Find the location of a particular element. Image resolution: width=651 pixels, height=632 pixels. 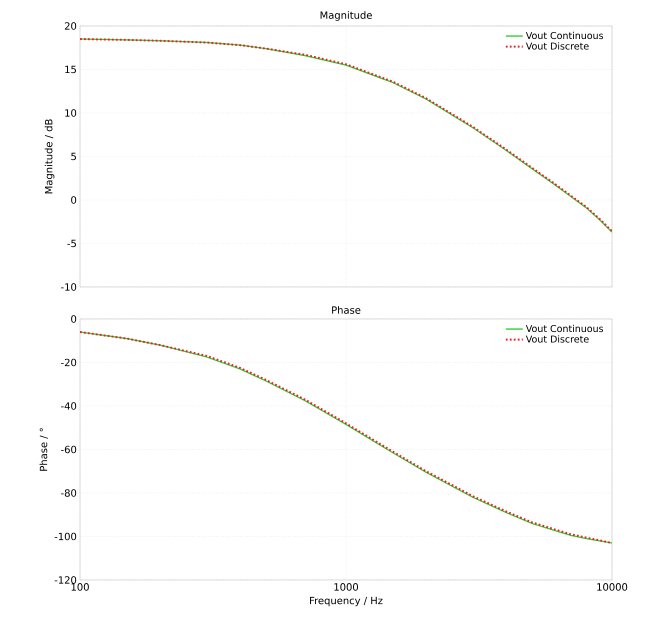

y-tick-label: 20 is located at coordinates (70, 26).